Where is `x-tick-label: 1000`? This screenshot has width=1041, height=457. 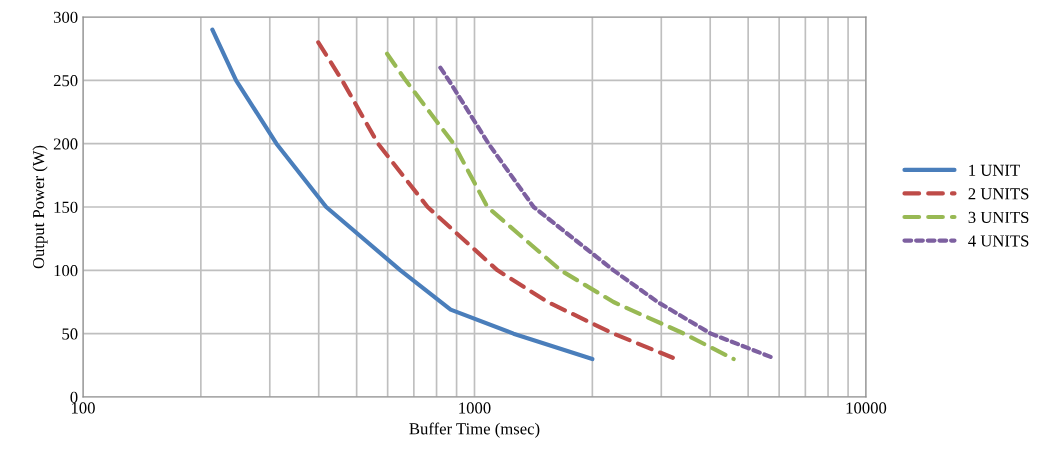 x-tick-label: 1000 is located at coordinates (475, 408).